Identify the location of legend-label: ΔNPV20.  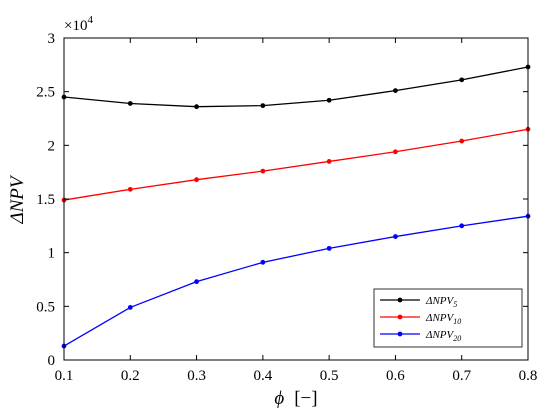
(443, 336).